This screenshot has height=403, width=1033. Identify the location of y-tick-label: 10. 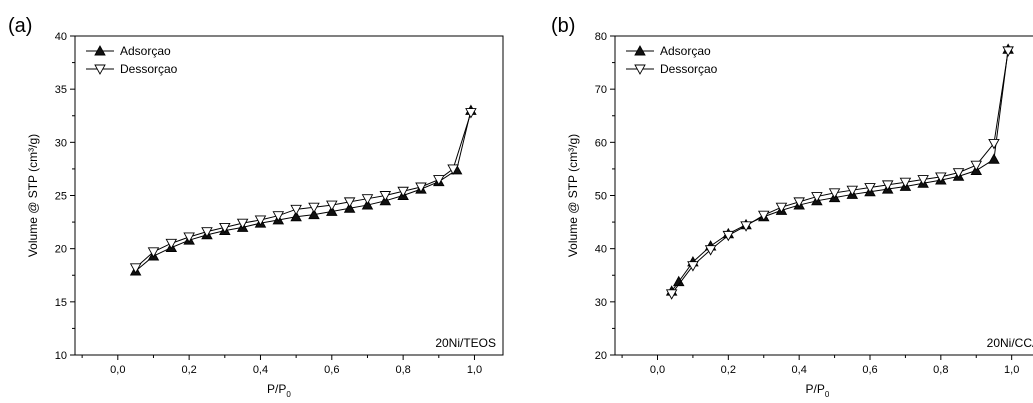
(61, 356).